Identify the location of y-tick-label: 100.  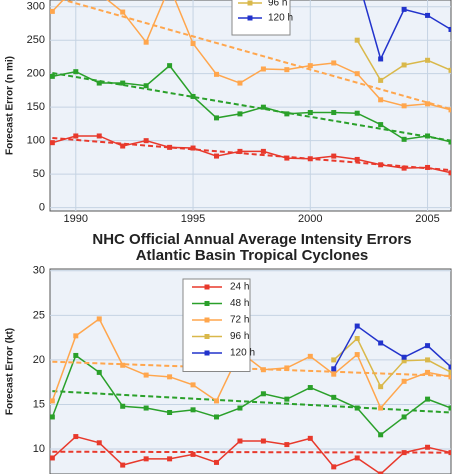
(36, 141).